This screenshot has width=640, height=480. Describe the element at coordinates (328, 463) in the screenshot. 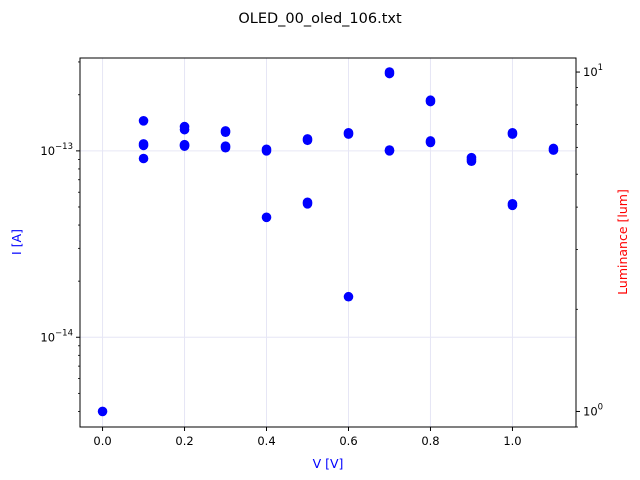

I see `x-axis-label: V [V]` at that location.